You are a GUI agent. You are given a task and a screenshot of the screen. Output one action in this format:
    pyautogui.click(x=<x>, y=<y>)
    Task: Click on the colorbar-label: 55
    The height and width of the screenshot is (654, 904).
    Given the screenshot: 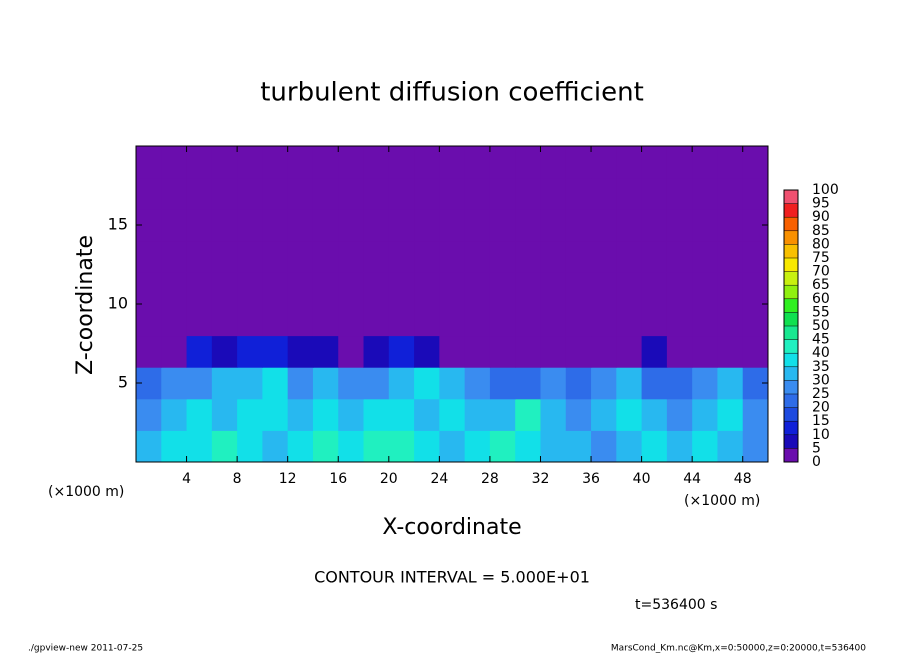 What is the action you would take?
    pyautogui.click(x=821, y=312)
    